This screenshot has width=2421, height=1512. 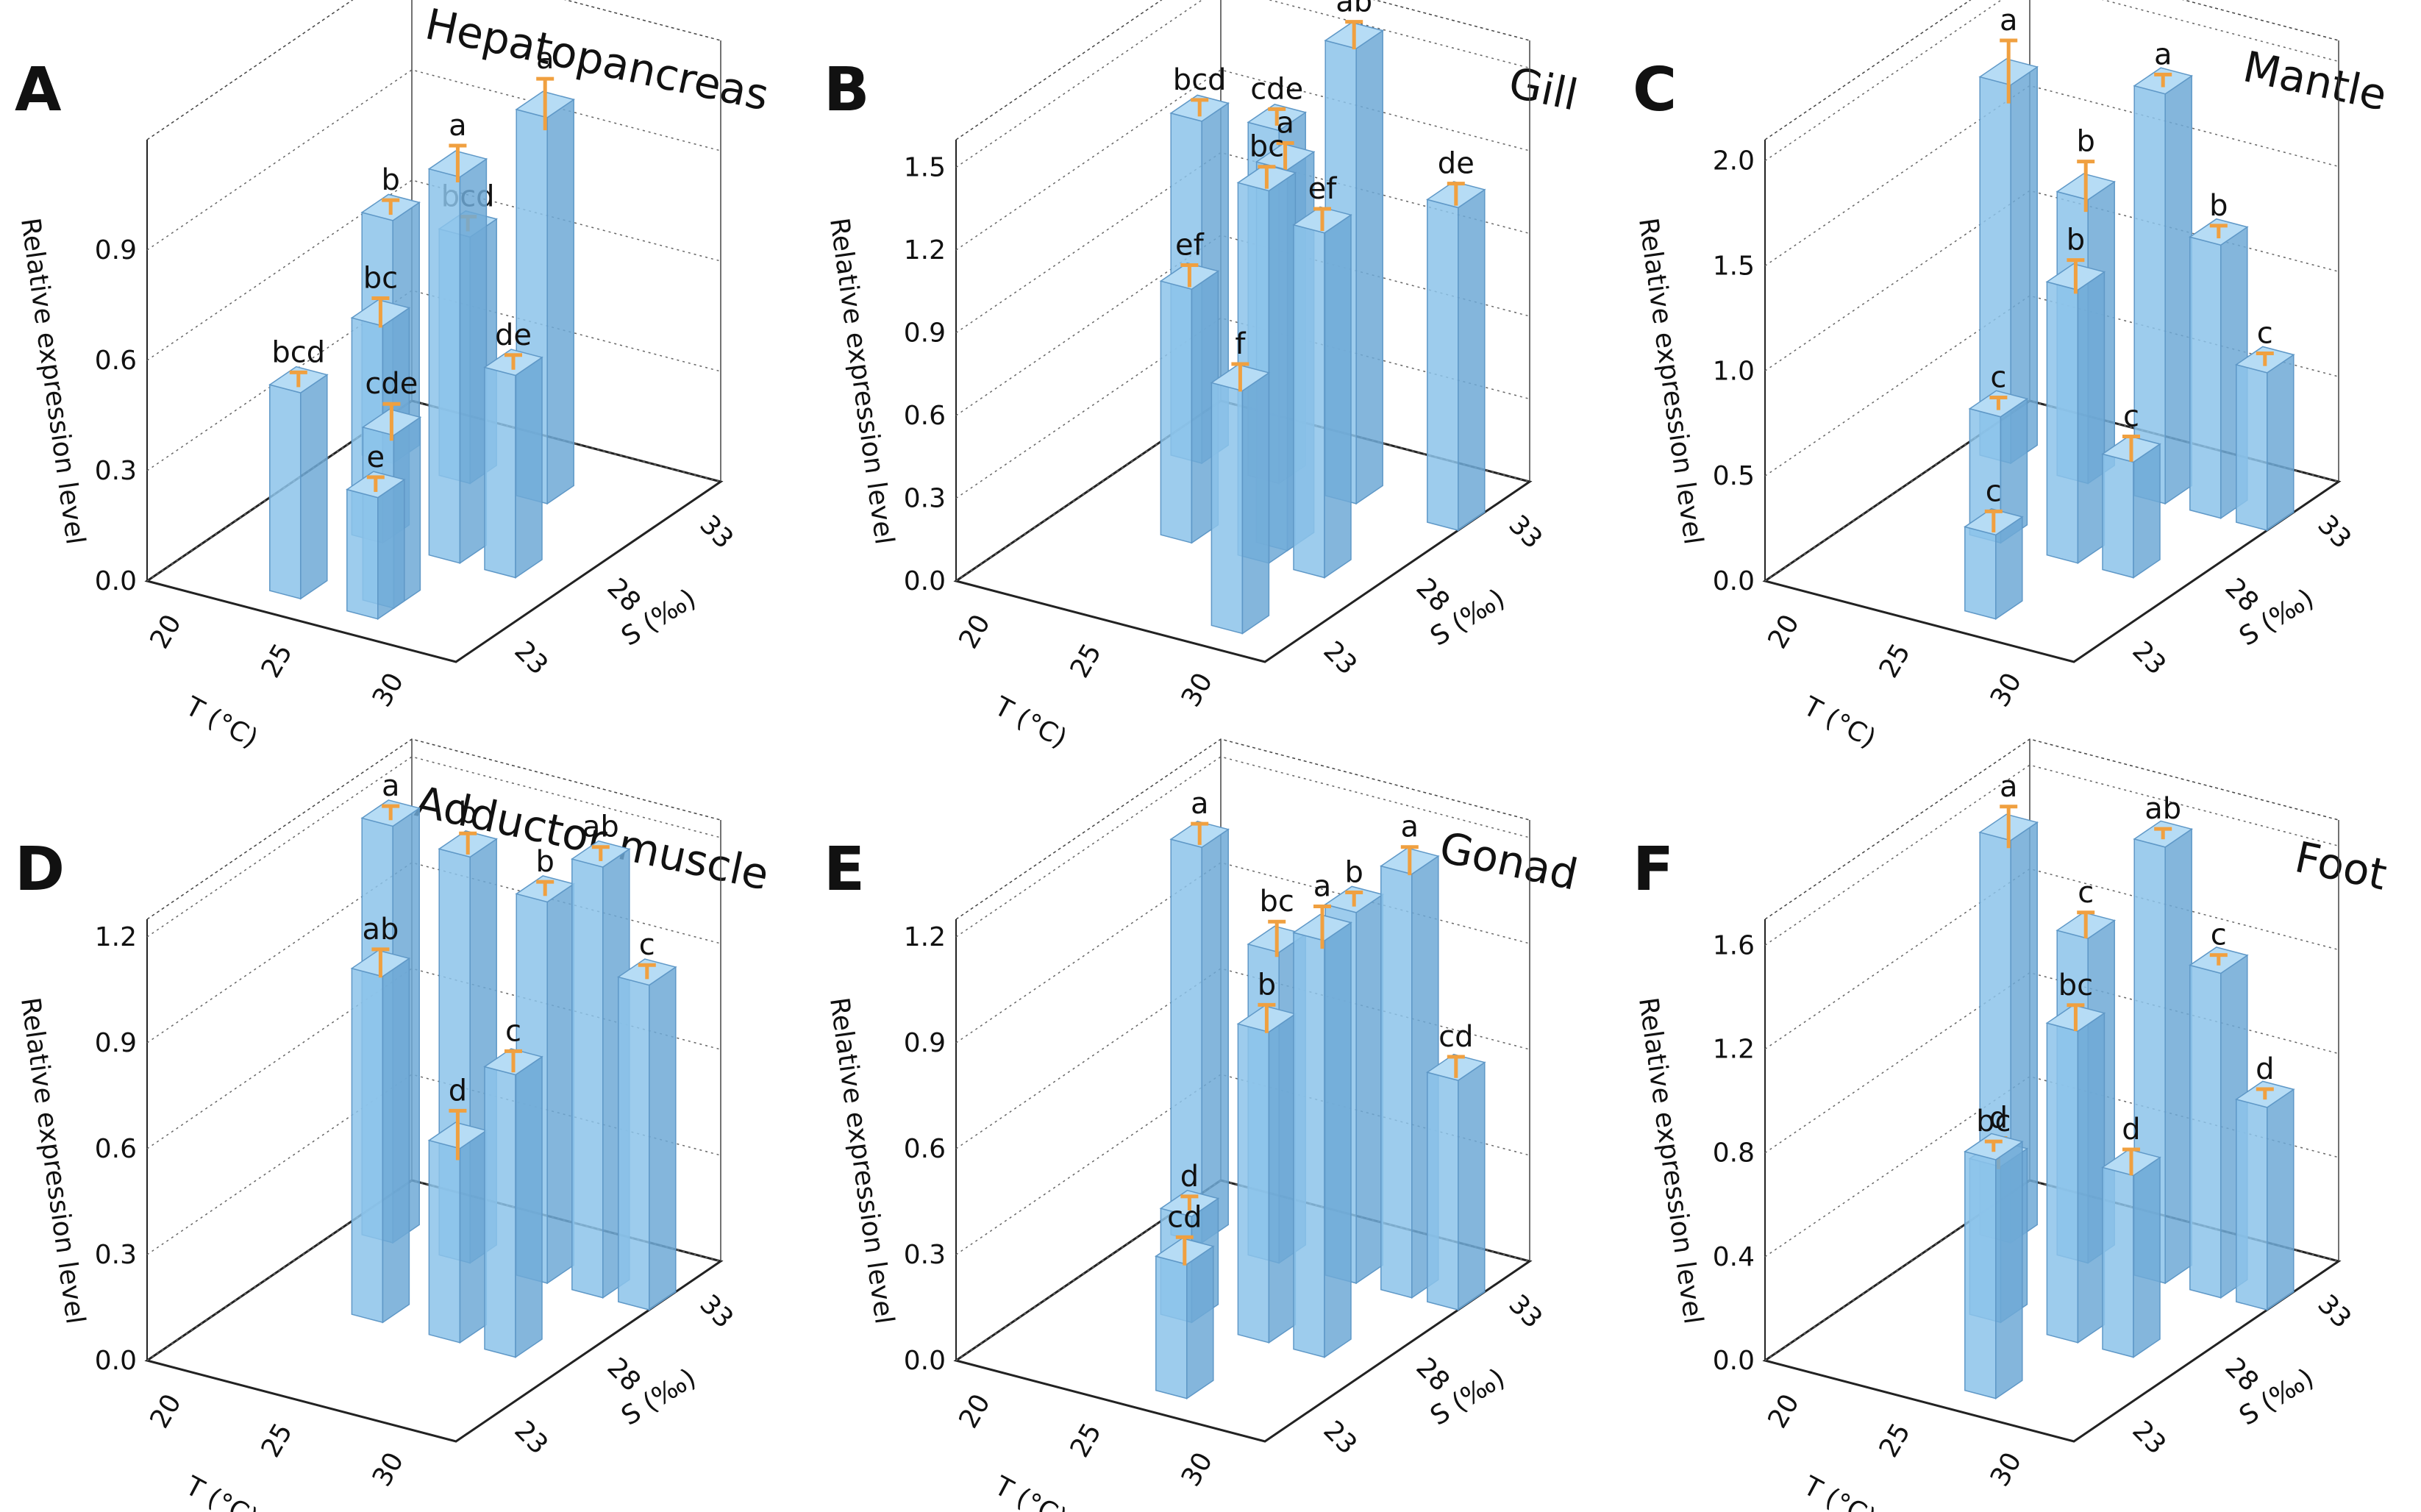 I want to click on significance-label: d, so click(x=458, y=1091).